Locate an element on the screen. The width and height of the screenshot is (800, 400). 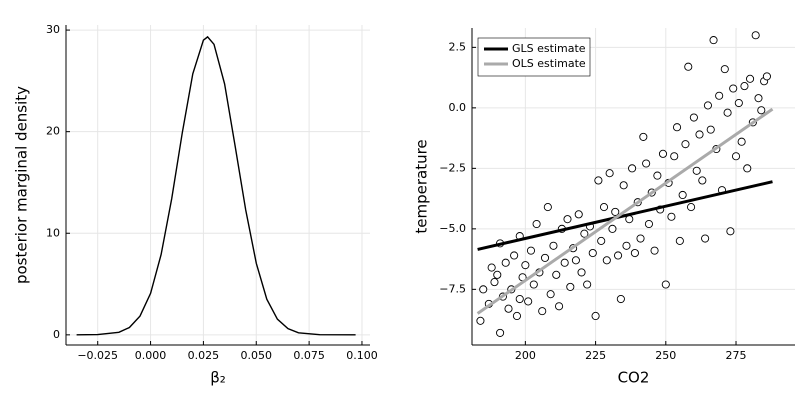
y-tick-label: 2.5 is located at coordinates (458, 46).